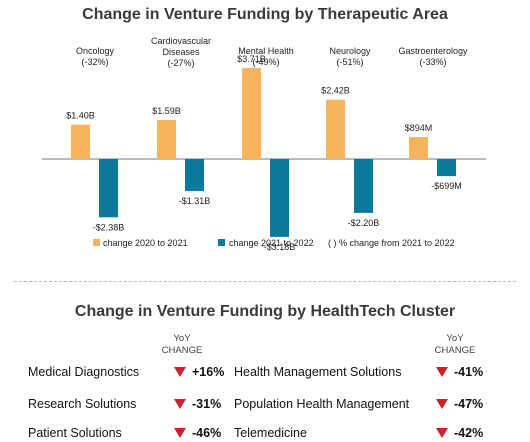 The height and width of the screenshot is (442, 530). I want to click on cluster-change-value: -47%, so click(469, 404).